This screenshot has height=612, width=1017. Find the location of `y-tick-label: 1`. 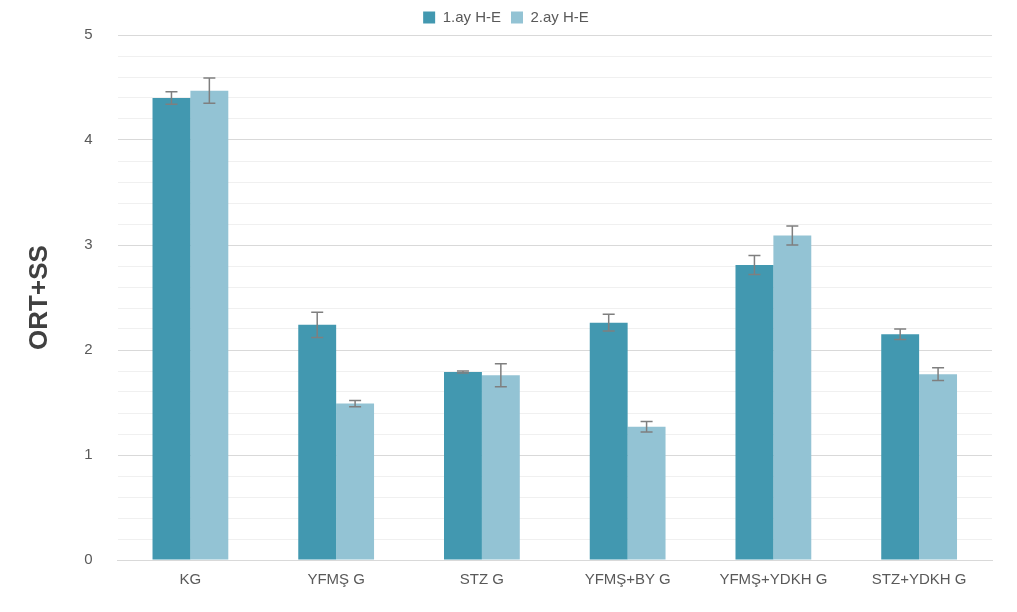

y-tick-label: 1 is located at coordinates (88, 454).